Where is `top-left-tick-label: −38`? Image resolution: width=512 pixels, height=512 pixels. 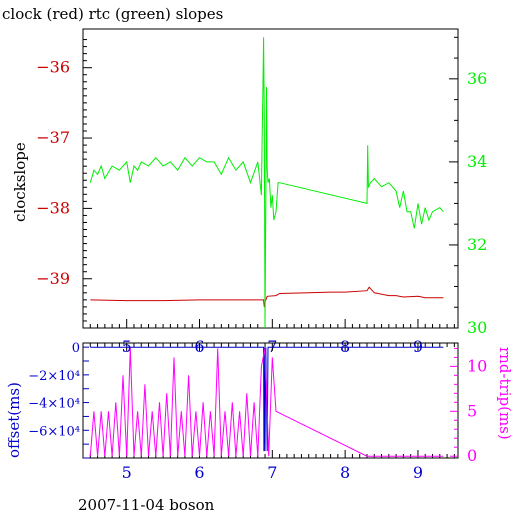 top-left-tick-label: −38 is located at coordinates (53, 207).